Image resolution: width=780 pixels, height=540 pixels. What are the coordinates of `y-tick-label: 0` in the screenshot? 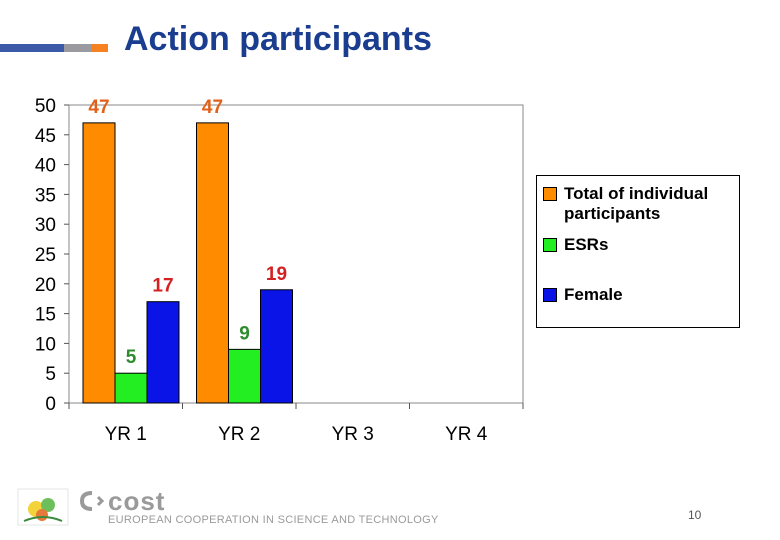 It's located at (50, 404).